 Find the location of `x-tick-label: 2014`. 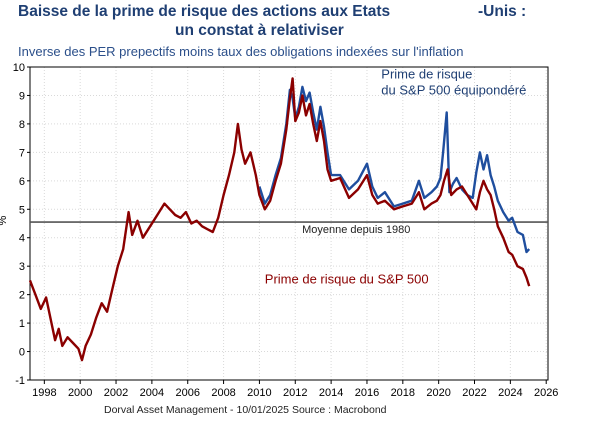

x-tick-label: 2014 is located at coordinates (331, 393).